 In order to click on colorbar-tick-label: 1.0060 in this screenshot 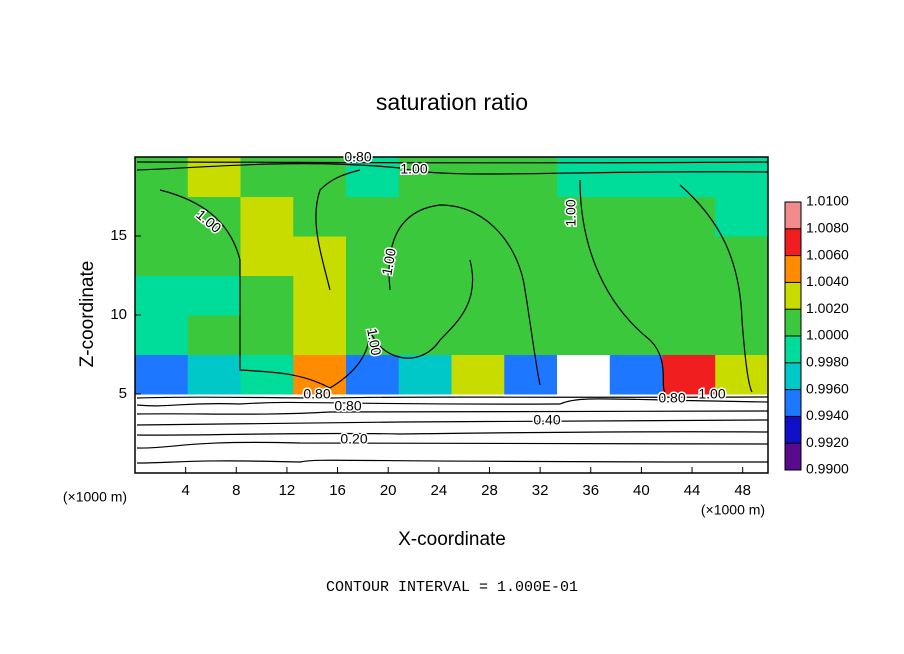, I will do `click(827, 254)`.